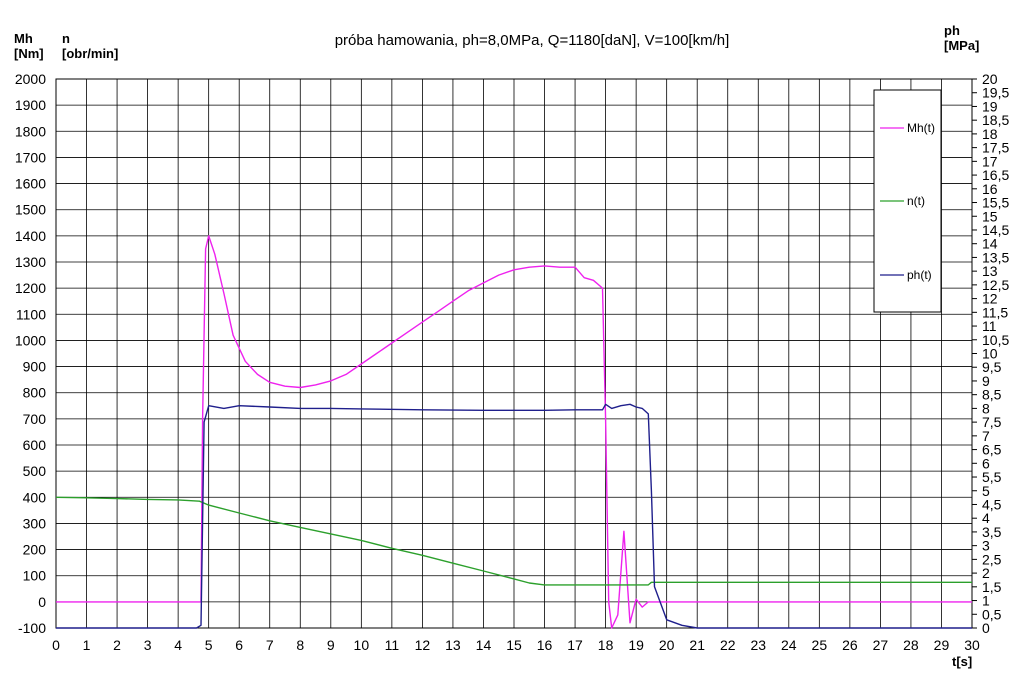 The image size is (1023, 674). I want to click on left-tick-label: 600, so click(35, 445).